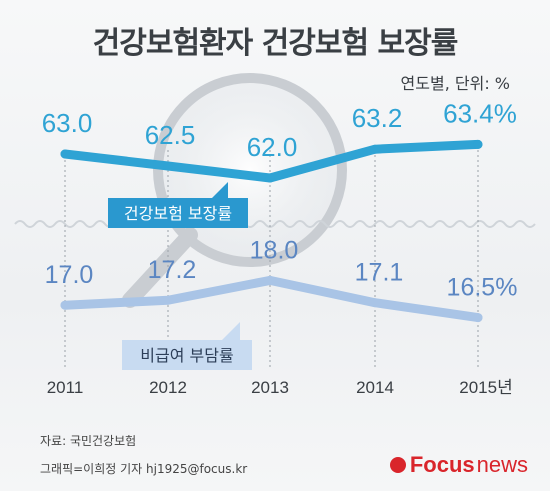 This screenshot has width=550, height=491. I want to click on data-label: 17.1, so click(379, 273).